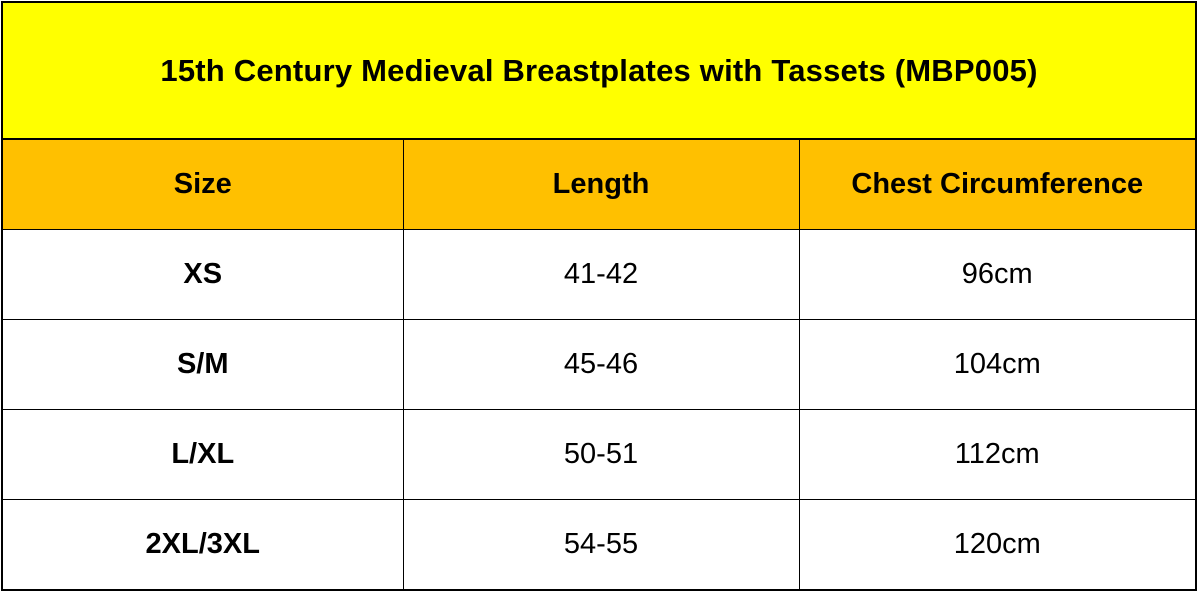 The height and width of the screenshot is (595, 1200). What do you see at coordinates (203, 454) in the screenshot?
I see `size-cell: L/XL` at bounding box center [203, 454].